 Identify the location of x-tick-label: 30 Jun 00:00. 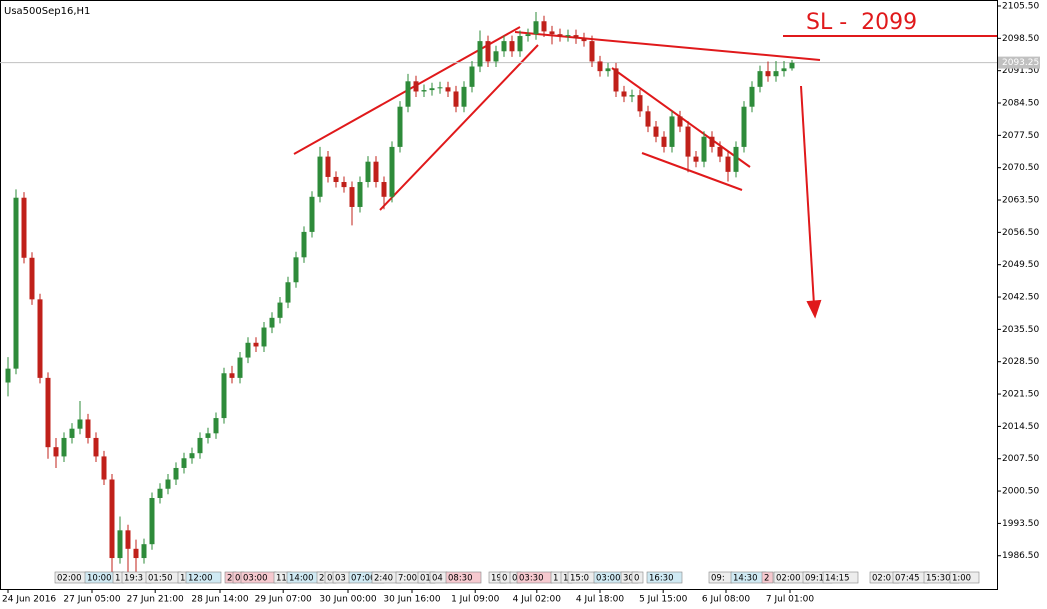
(347, 600).